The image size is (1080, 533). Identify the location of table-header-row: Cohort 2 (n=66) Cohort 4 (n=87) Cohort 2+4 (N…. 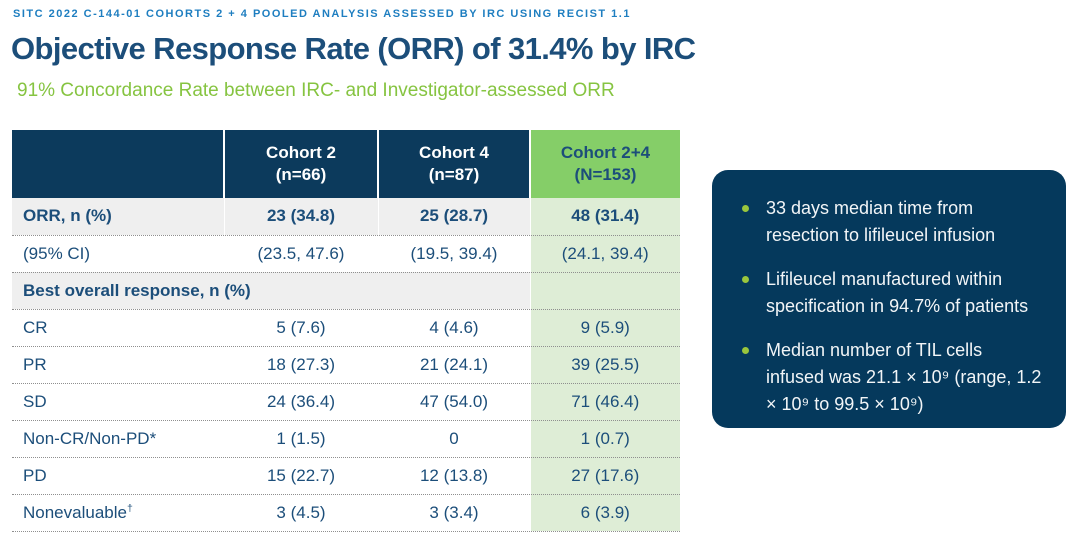
(346, 164).